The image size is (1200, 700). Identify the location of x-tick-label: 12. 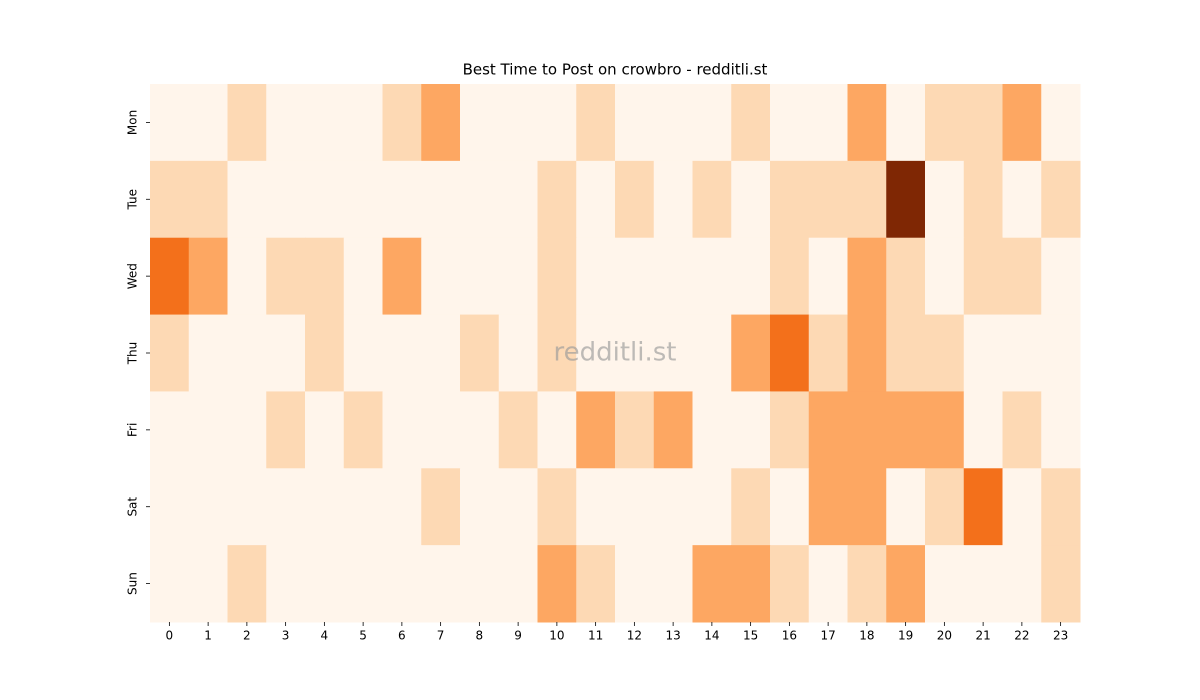
(634, 636).